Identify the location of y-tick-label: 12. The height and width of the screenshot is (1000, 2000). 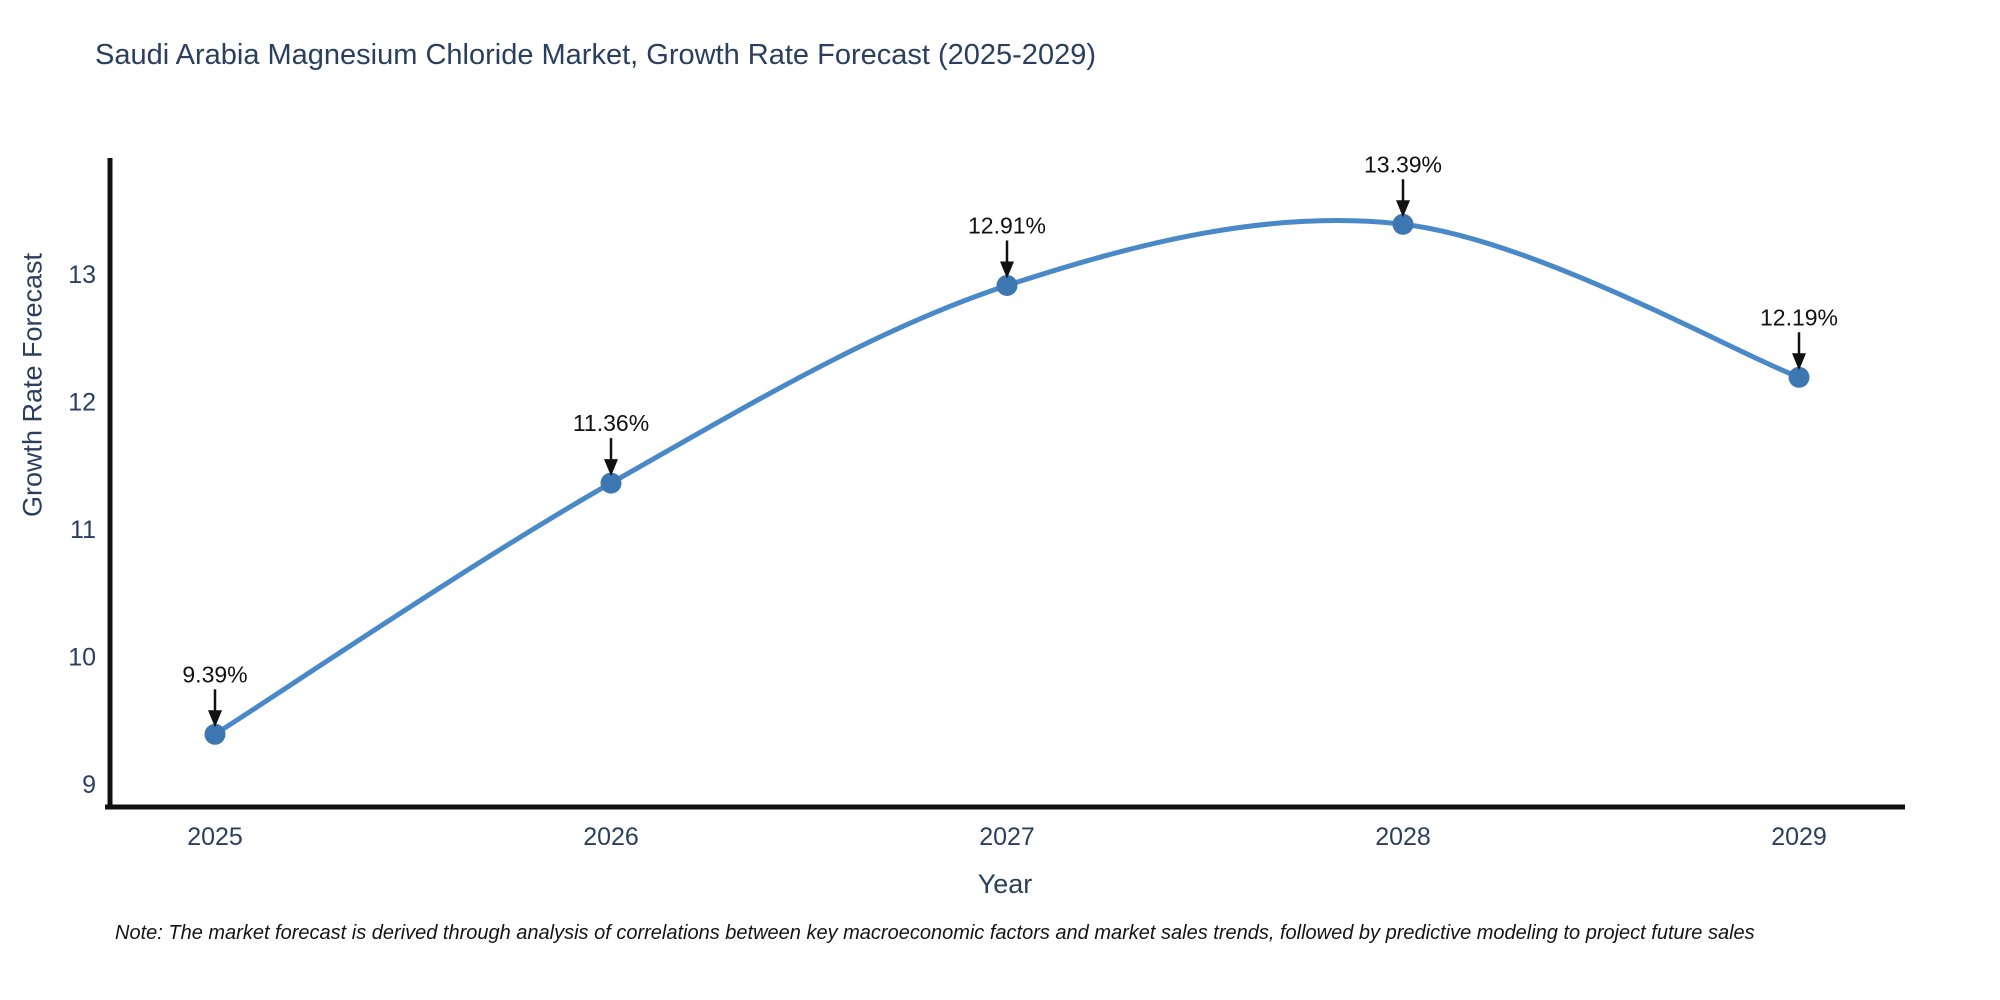
(82, 403).